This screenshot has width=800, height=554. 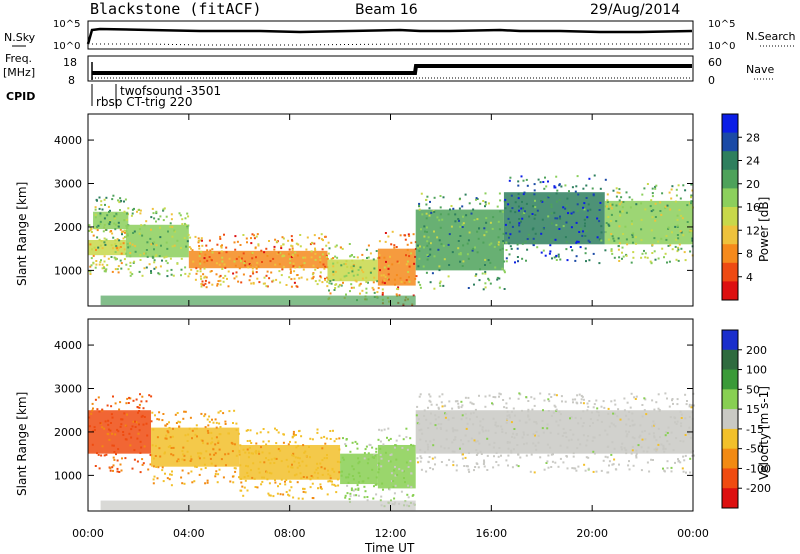 I want to click on power-colorbar-label: Power [dB], so click(x=764, y=229).